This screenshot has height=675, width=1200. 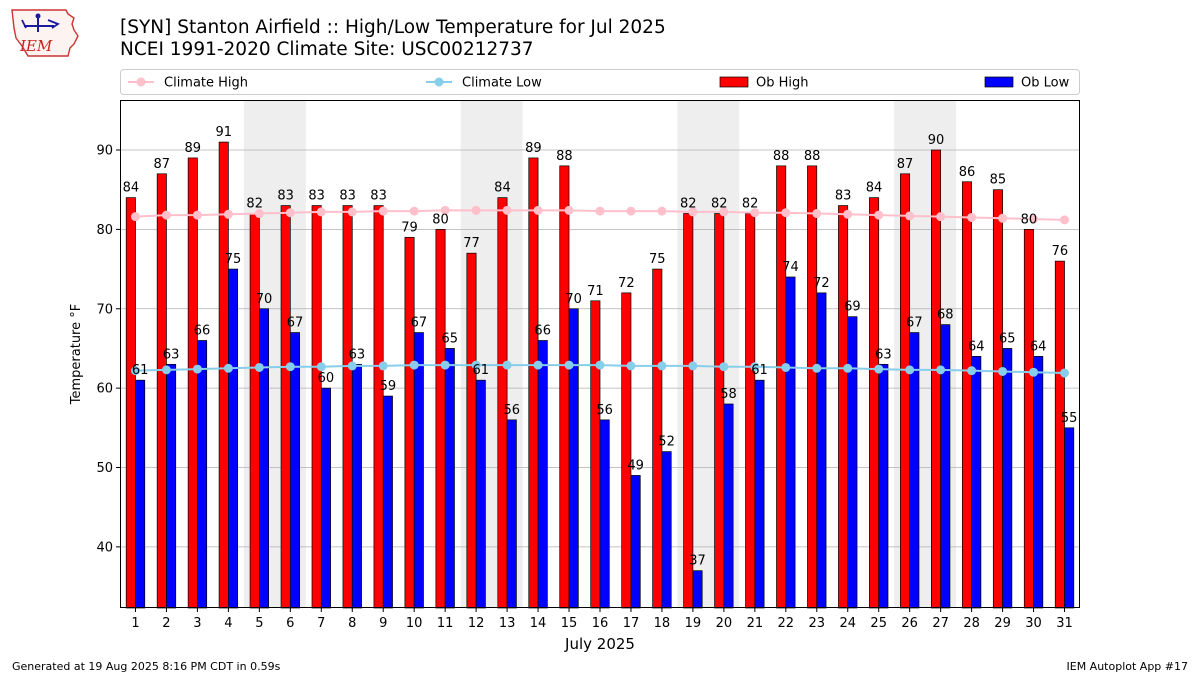 I want to click on ob-high-label: 89, so click(x=193, y=148).